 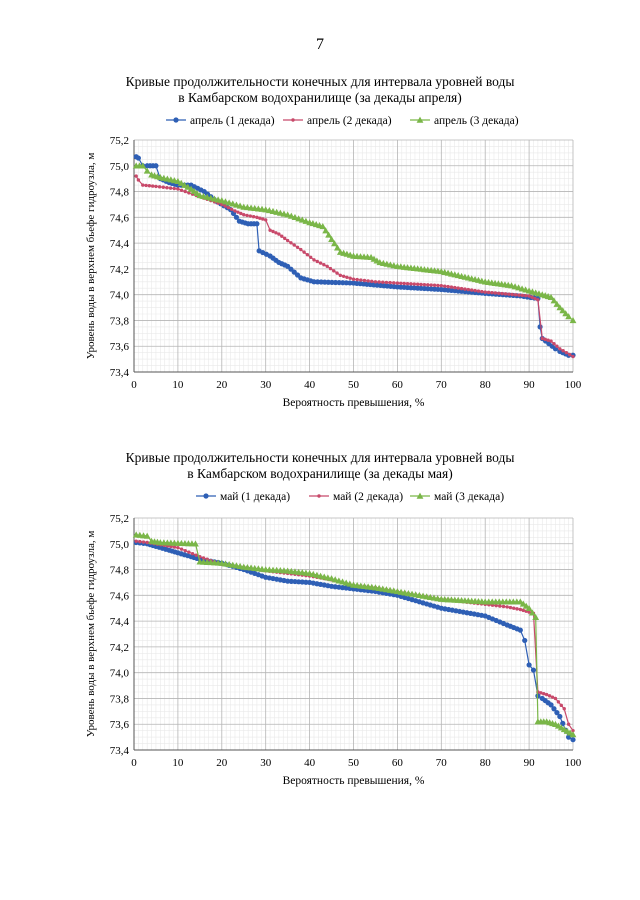 I want to click on x-tick-label: 100, so click(x=573, y=385).